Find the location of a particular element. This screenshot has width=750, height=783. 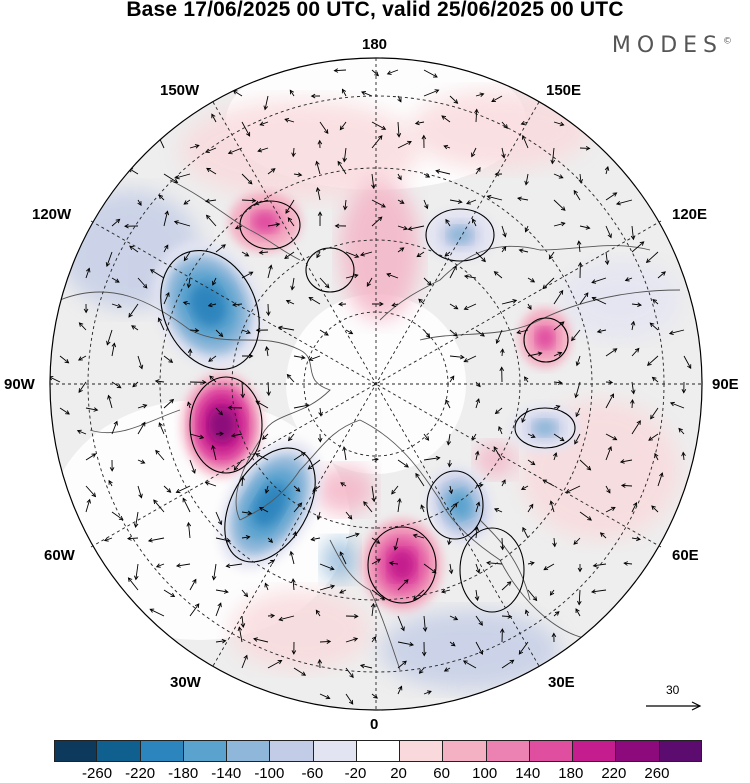

colorbar-tick-label: -100 is located at coordinates (269, 773).